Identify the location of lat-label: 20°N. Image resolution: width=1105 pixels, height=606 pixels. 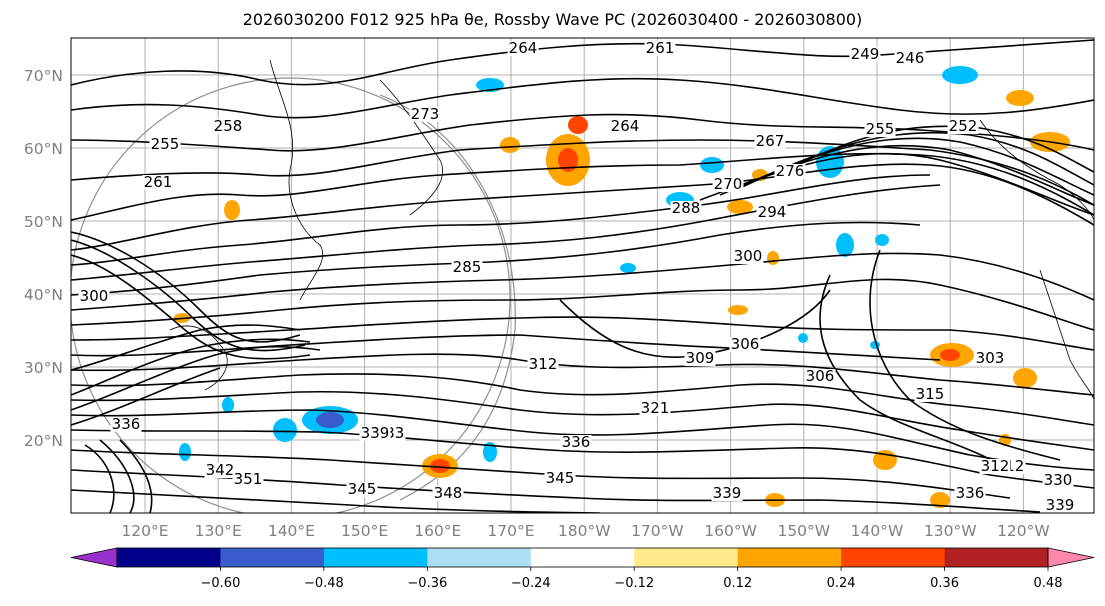
(43, 441).